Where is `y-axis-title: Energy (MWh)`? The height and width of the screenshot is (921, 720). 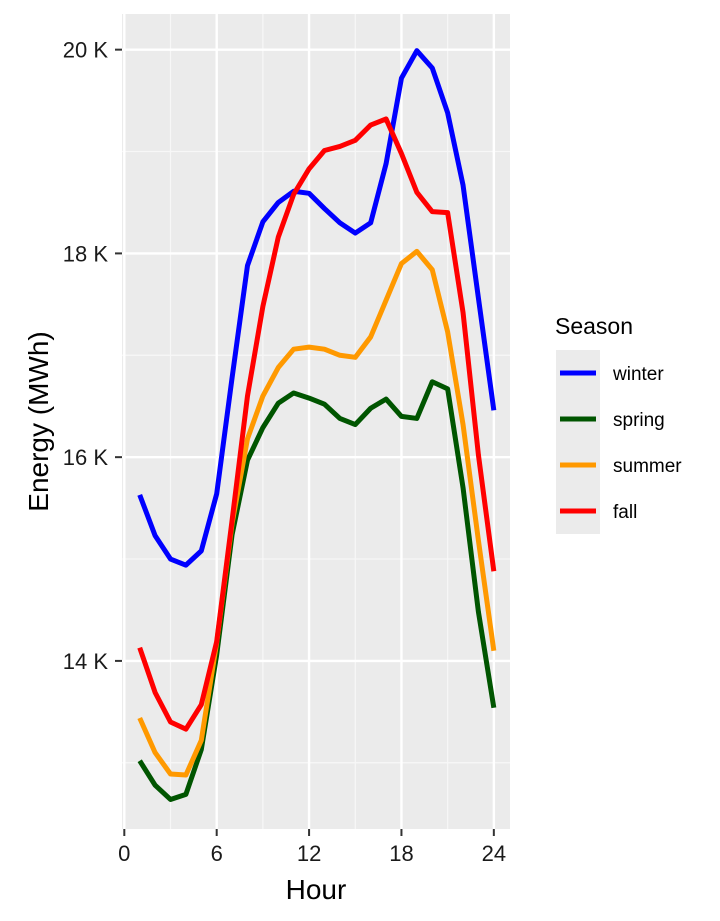 y-axis-title: Energy (MWh) is located at coordinates (38, 421).